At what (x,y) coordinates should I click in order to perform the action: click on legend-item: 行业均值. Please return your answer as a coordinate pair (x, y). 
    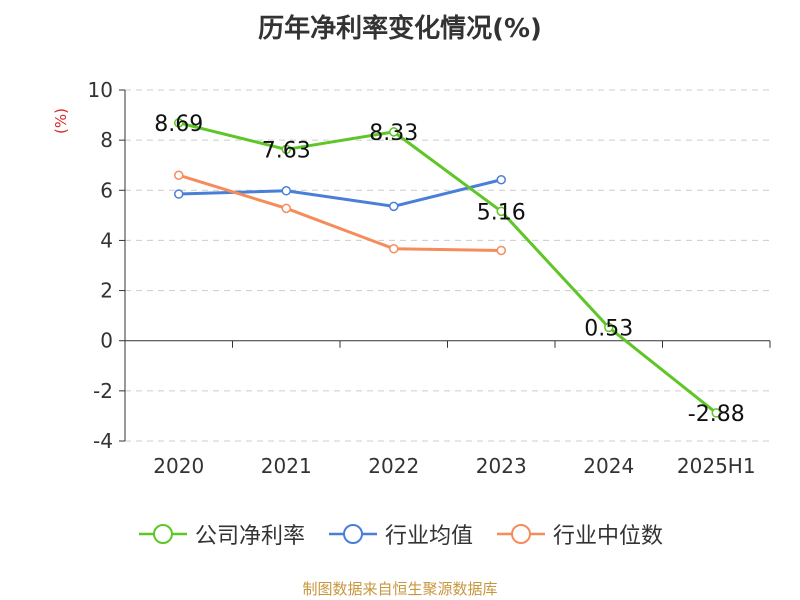
    Looking at the image, I should click on (400, 534).